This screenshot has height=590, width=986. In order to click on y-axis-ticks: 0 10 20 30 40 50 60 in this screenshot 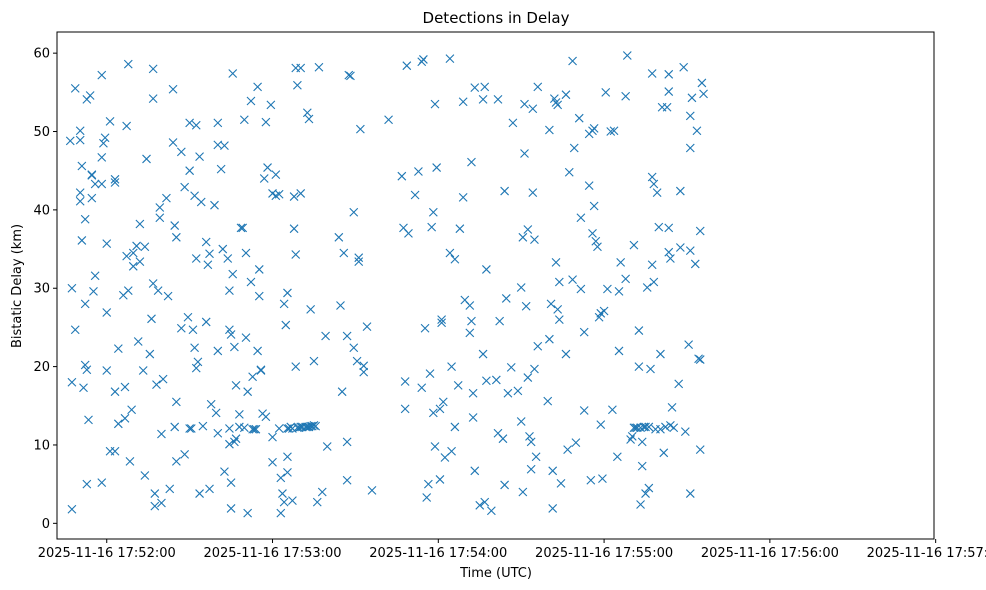, I will do `click(45, 289)`.